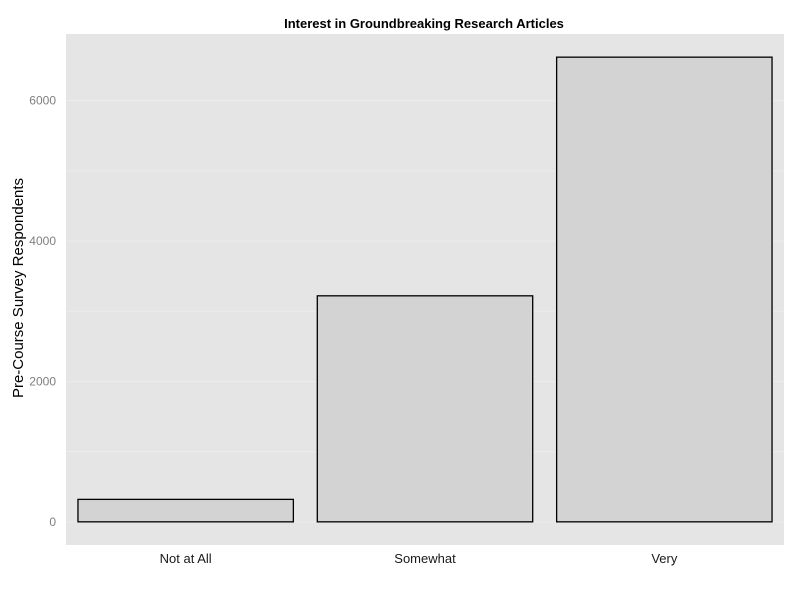 This screenshot has height=589, width=800. What do you see at coordinates (186, 510) in the screenshot?
I see `bar-not-at-all` at bounding box center [186, 510].